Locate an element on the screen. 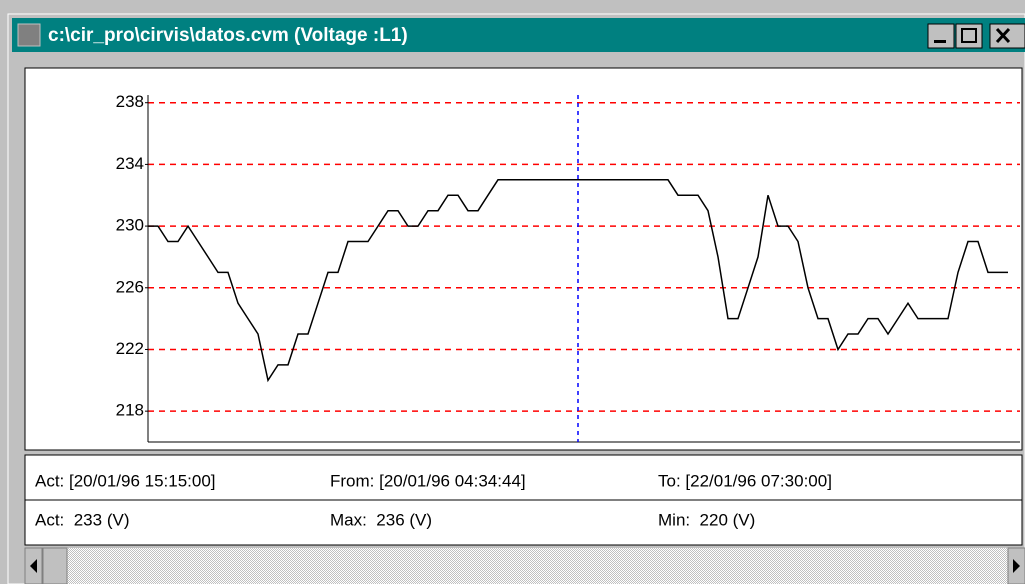 Image resolution: width=1025 pixels, height=584 pixels. y-tick-label: 218 is located at coordinates (130, 410).